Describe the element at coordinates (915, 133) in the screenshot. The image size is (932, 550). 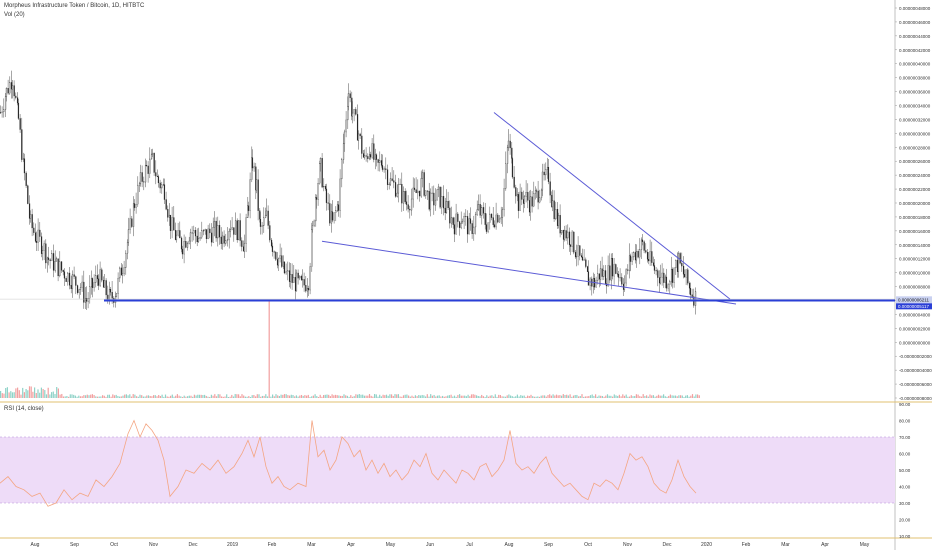
I see `price-tick-label: 0.00000030000` at that location.